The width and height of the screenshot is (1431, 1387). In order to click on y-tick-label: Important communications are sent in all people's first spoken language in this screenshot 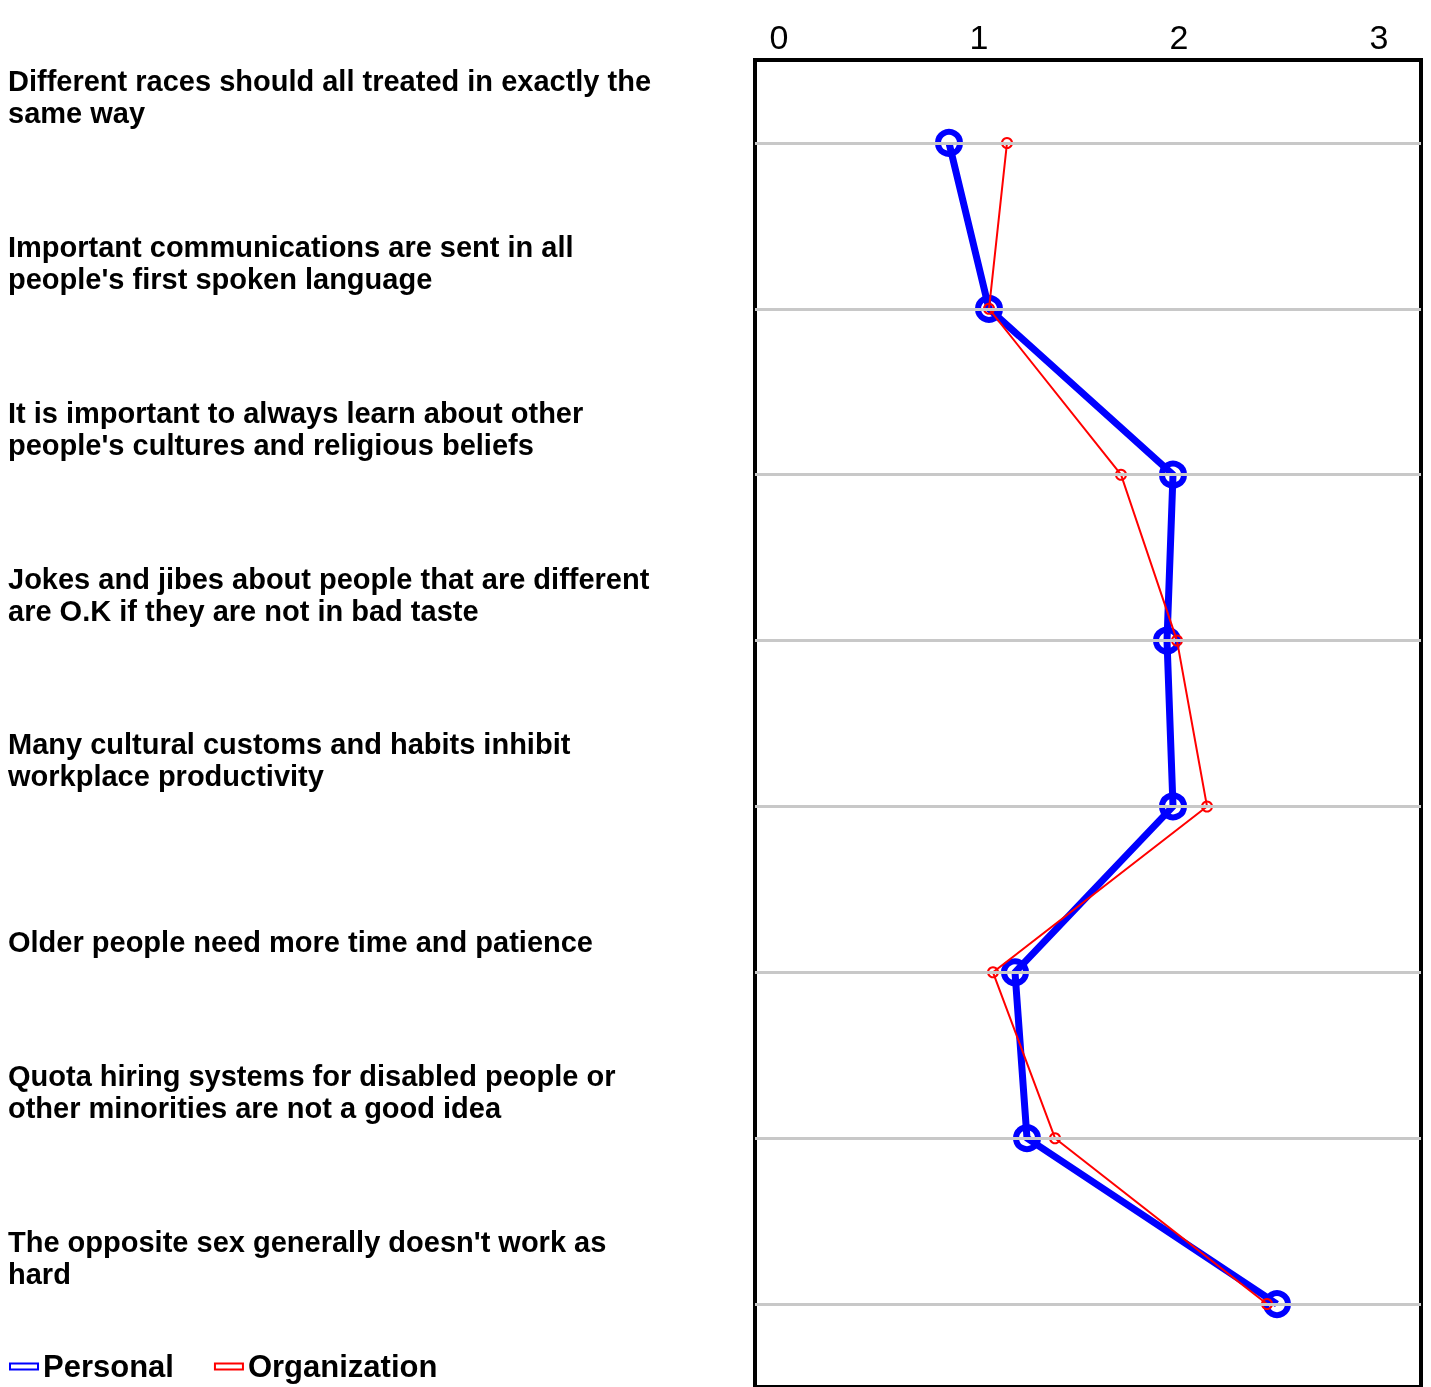, I will do `click(295, 262)`.